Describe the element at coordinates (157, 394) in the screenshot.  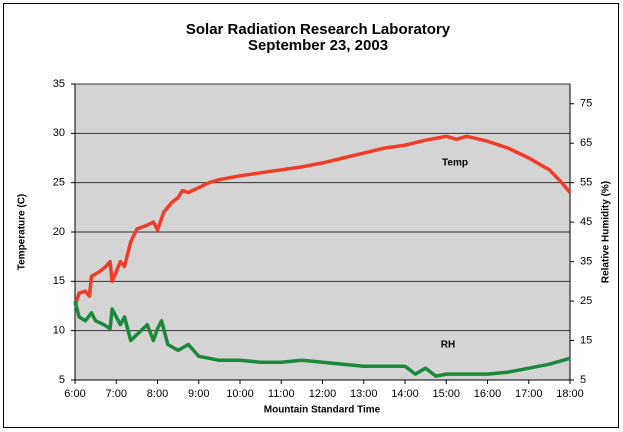
I see `x-tick-label: 8:00` at that location.